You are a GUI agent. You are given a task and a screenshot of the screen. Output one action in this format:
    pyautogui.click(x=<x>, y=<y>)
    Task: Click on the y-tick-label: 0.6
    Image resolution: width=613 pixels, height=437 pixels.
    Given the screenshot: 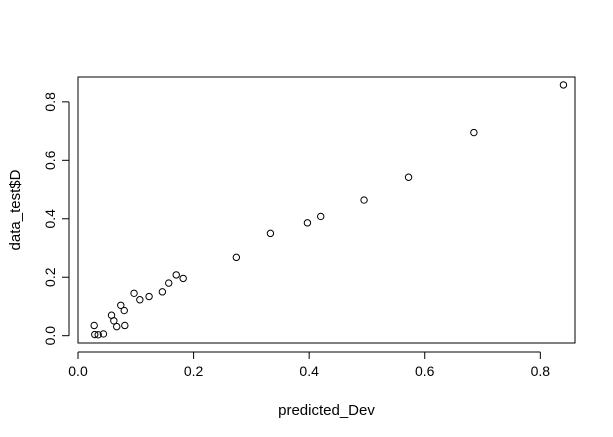 What is the action you would take?
    pyautogui.click(x=50, y=160)
    